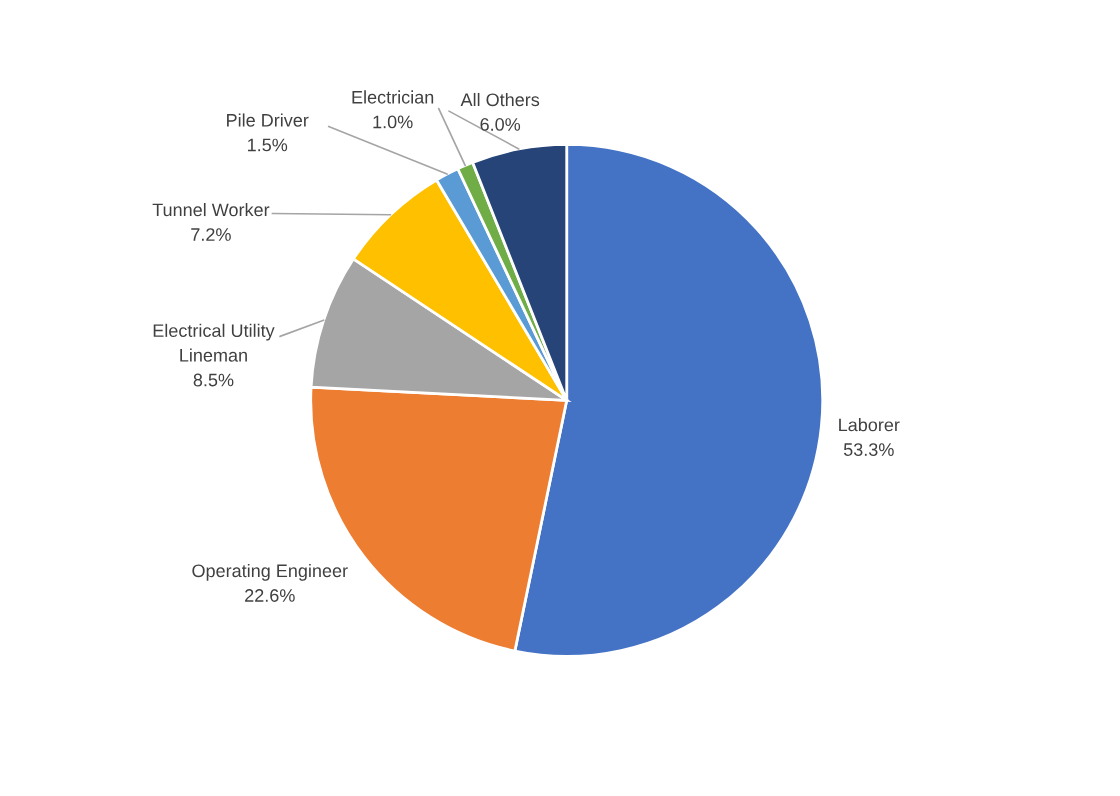 The image size is (1120, 796). I want to click on slice-label: Operating Engineer, so click(270, 572).